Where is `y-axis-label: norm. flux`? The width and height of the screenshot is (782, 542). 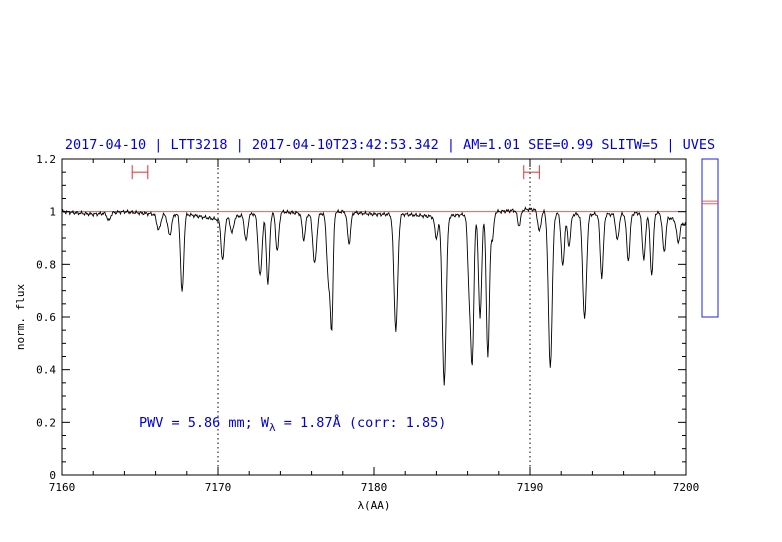 y-axis-label: norm. flux is located at coordinates (20, 317).